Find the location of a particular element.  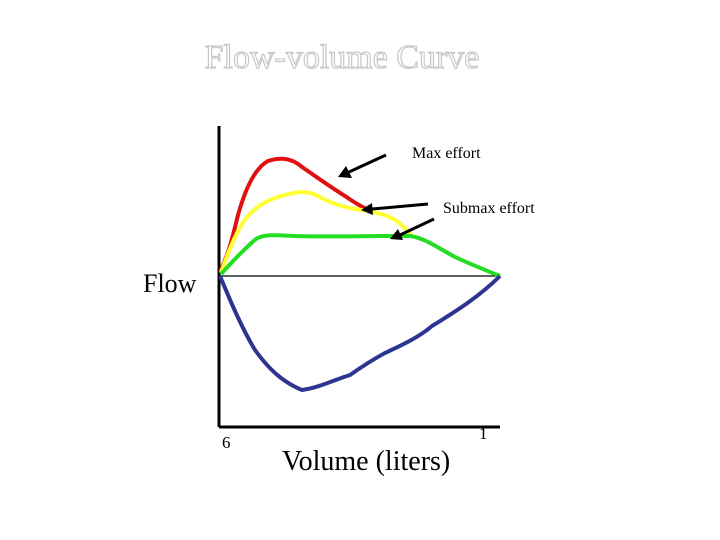

submax-effort-label: Submax effort is located at coordinates (489, 208).